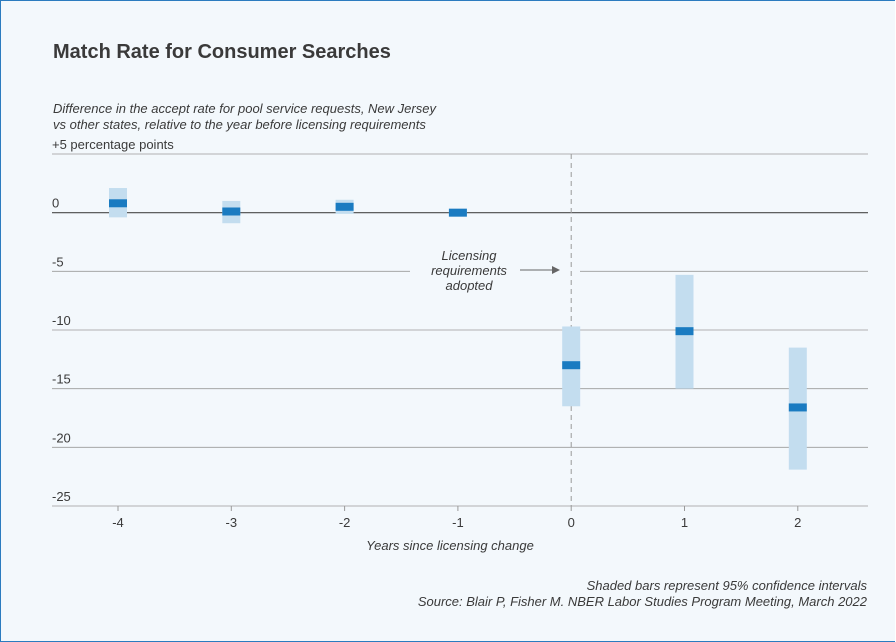  Describe the element at coordinates (470, 255) in the screenshot. I see `annotation-text: Licensing` at that location.